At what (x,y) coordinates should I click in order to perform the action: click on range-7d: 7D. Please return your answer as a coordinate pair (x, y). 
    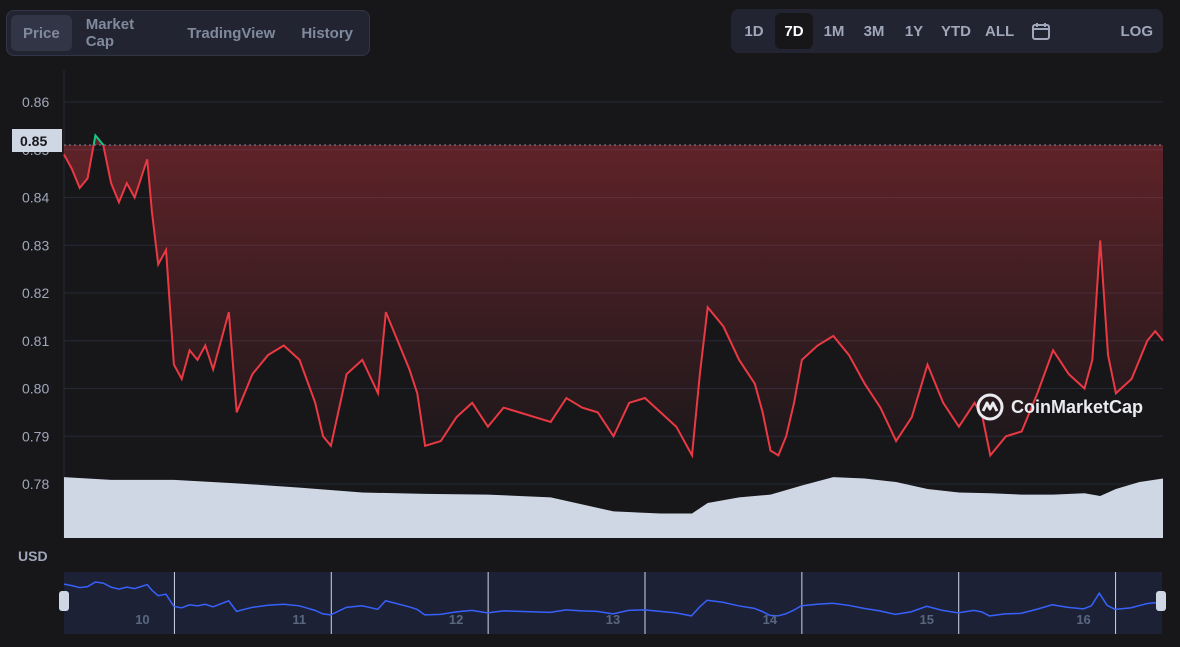
    Looking at the image, I should click on (794, 31).